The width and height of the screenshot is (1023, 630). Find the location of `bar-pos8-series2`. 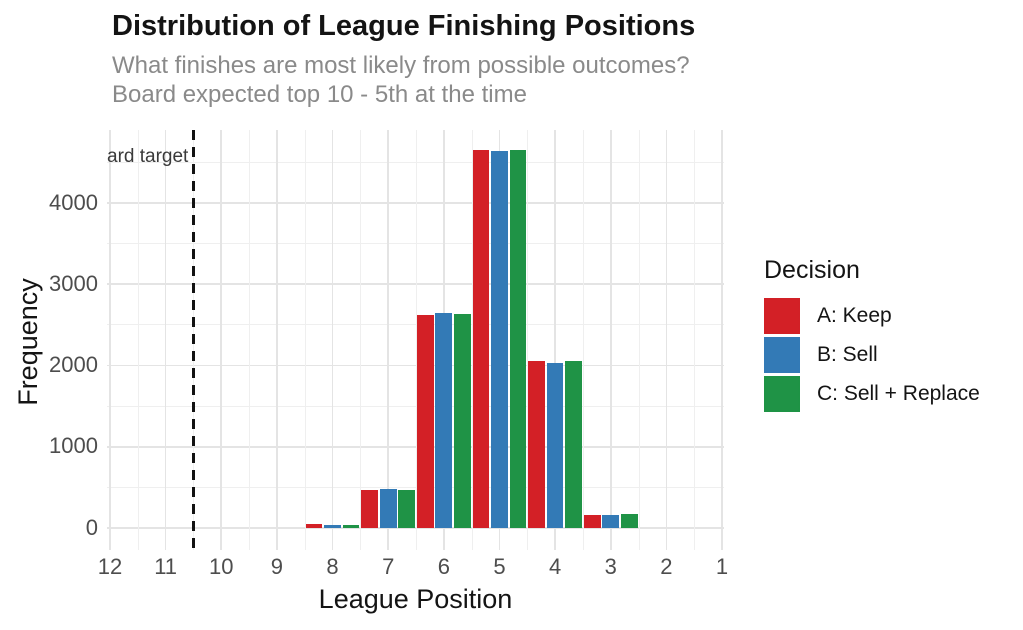

bar-pos8-series2 is located at coordinates (351, 526).